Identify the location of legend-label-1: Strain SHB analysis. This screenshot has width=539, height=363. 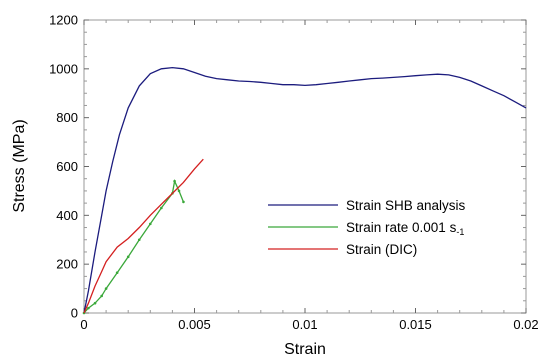
(406, 205).